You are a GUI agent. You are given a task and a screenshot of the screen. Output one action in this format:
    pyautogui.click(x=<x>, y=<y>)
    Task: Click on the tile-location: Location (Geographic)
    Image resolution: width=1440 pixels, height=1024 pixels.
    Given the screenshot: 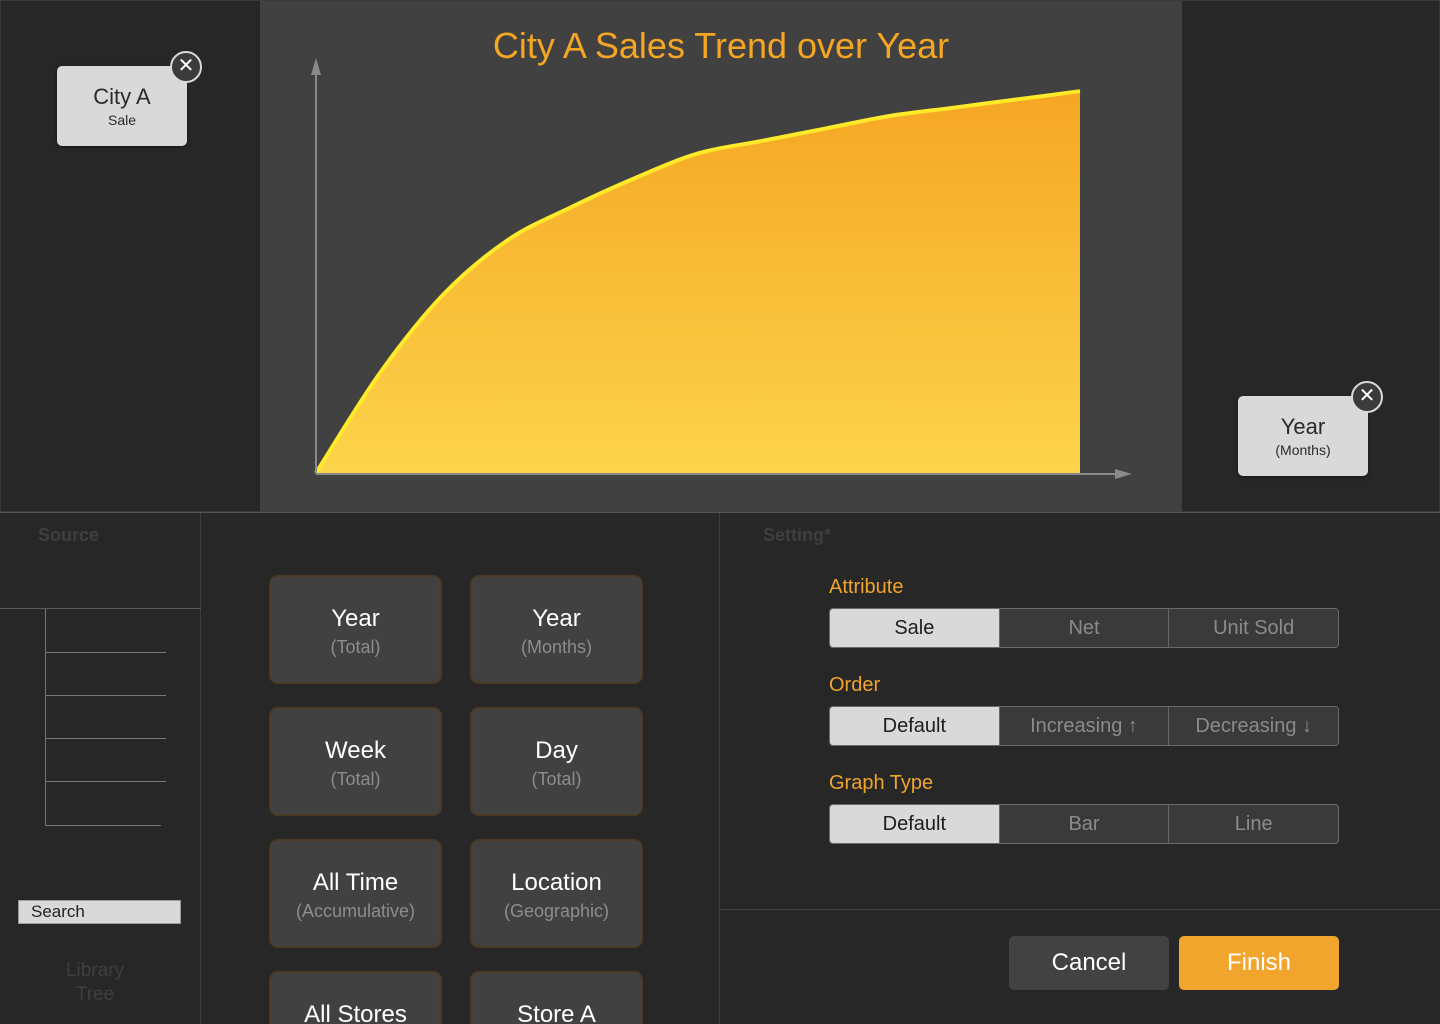 What is the action you would take?
    pyautogui.click(x=556, y=893)
    